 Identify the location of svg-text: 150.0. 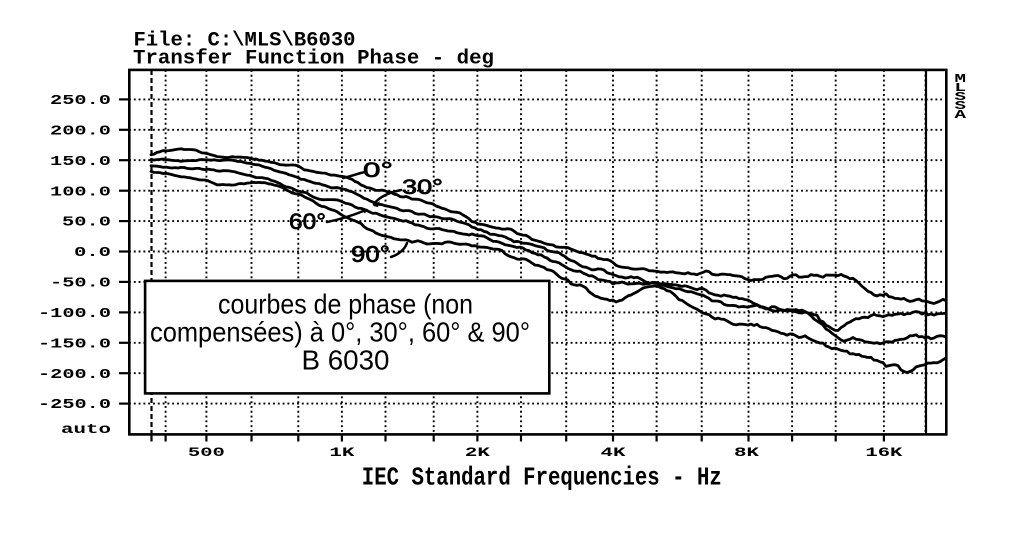
(80, 162).